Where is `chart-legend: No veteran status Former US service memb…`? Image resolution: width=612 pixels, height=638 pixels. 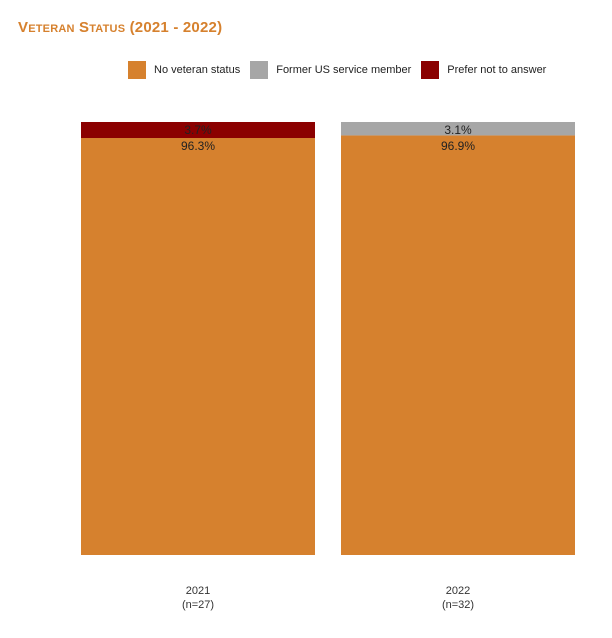
chart-legend: No veteran status Former US service memb… is located at coordinates (342, 70).